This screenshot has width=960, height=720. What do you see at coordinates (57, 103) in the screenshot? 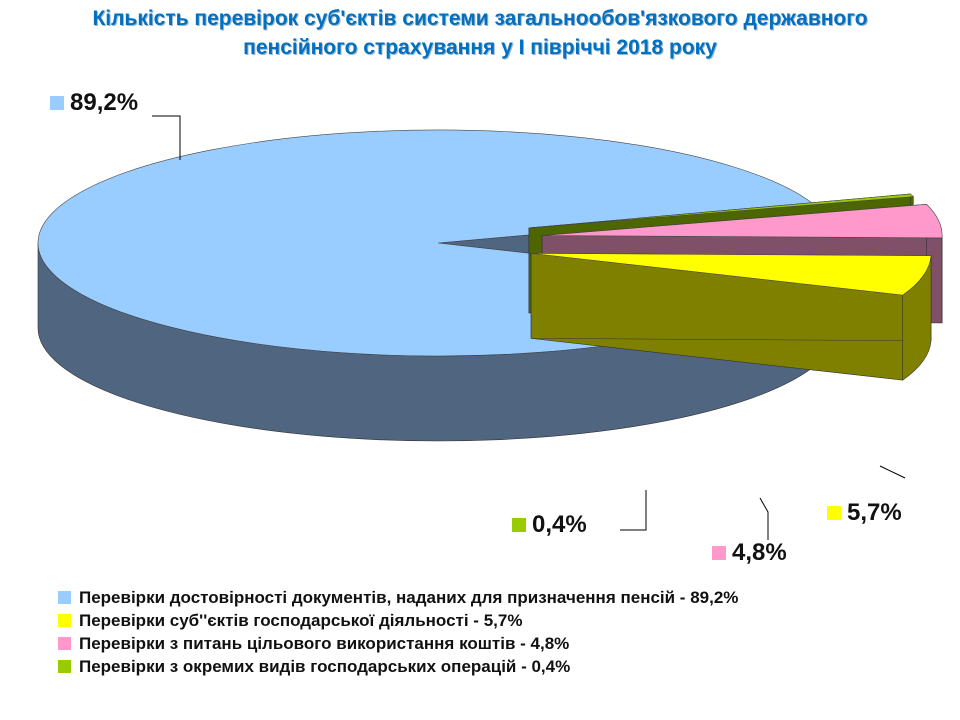
I see `data-label-marker-documents` at bounding box center [57, 103].